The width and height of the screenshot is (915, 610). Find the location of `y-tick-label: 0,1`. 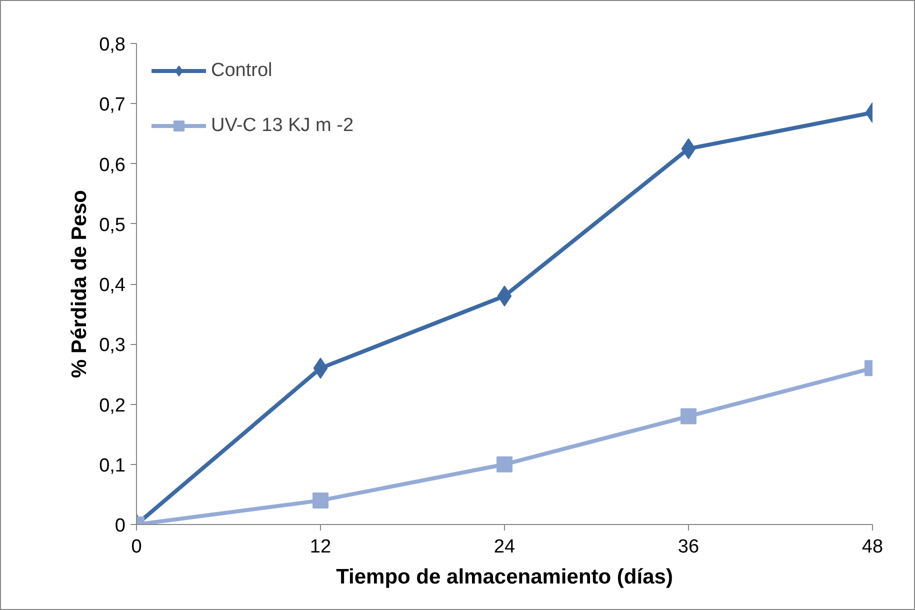

y-tick-label: 0,1 is located at coordinates (112, 465).